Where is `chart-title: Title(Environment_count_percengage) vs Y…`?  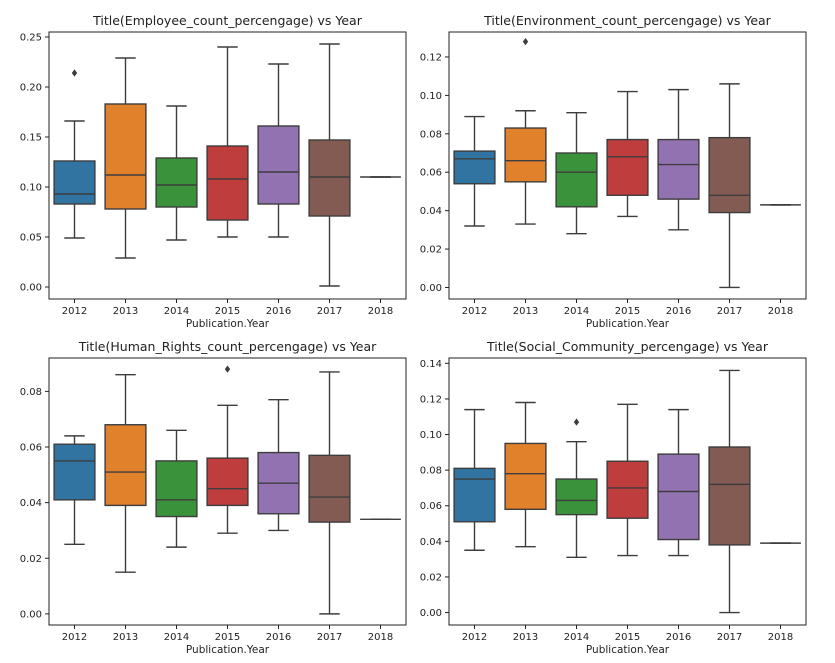
chart-title: Title(Environment_count_percengage) vs Y… is located at coordinates (627, 20).